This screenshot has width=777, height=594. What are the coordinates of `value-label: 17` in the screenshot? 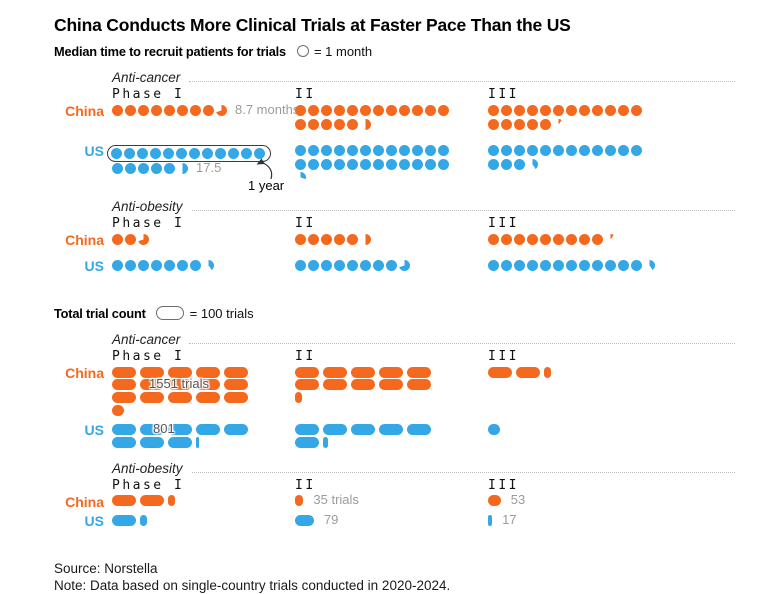 It's located at (509, 519).